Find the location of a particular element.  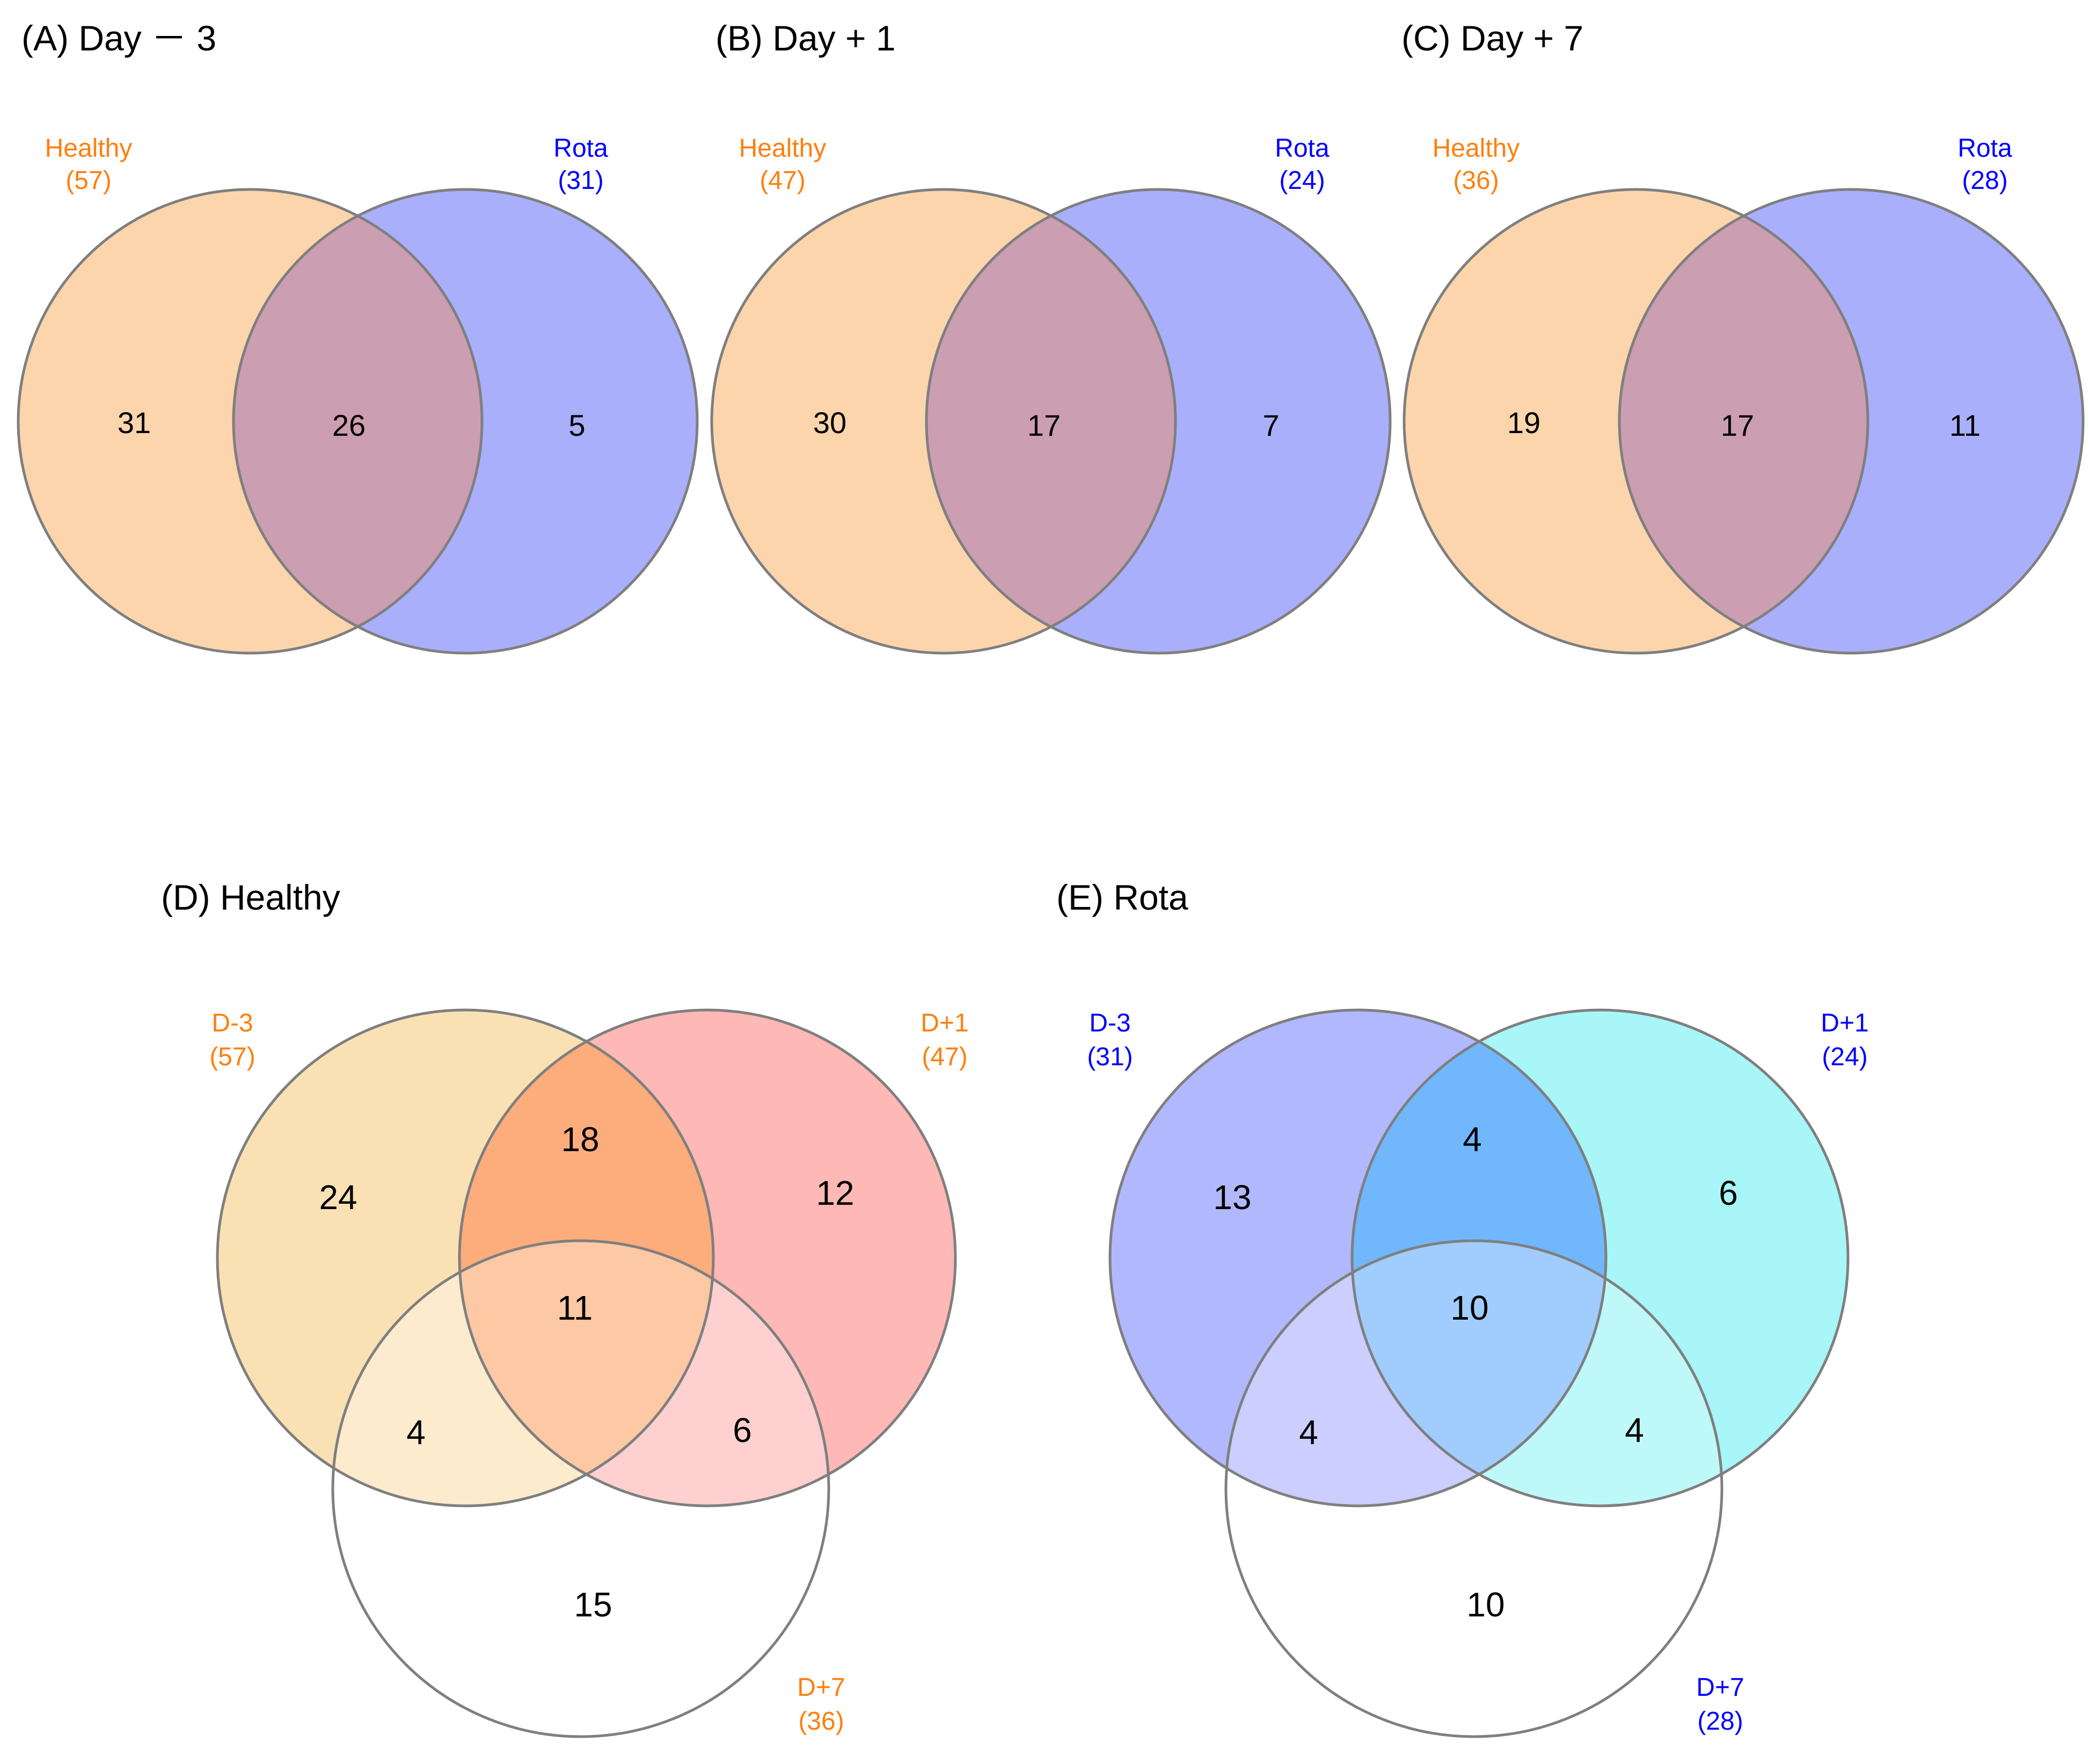

panel-a-healthy-circle is located at coordinates (251, 421).